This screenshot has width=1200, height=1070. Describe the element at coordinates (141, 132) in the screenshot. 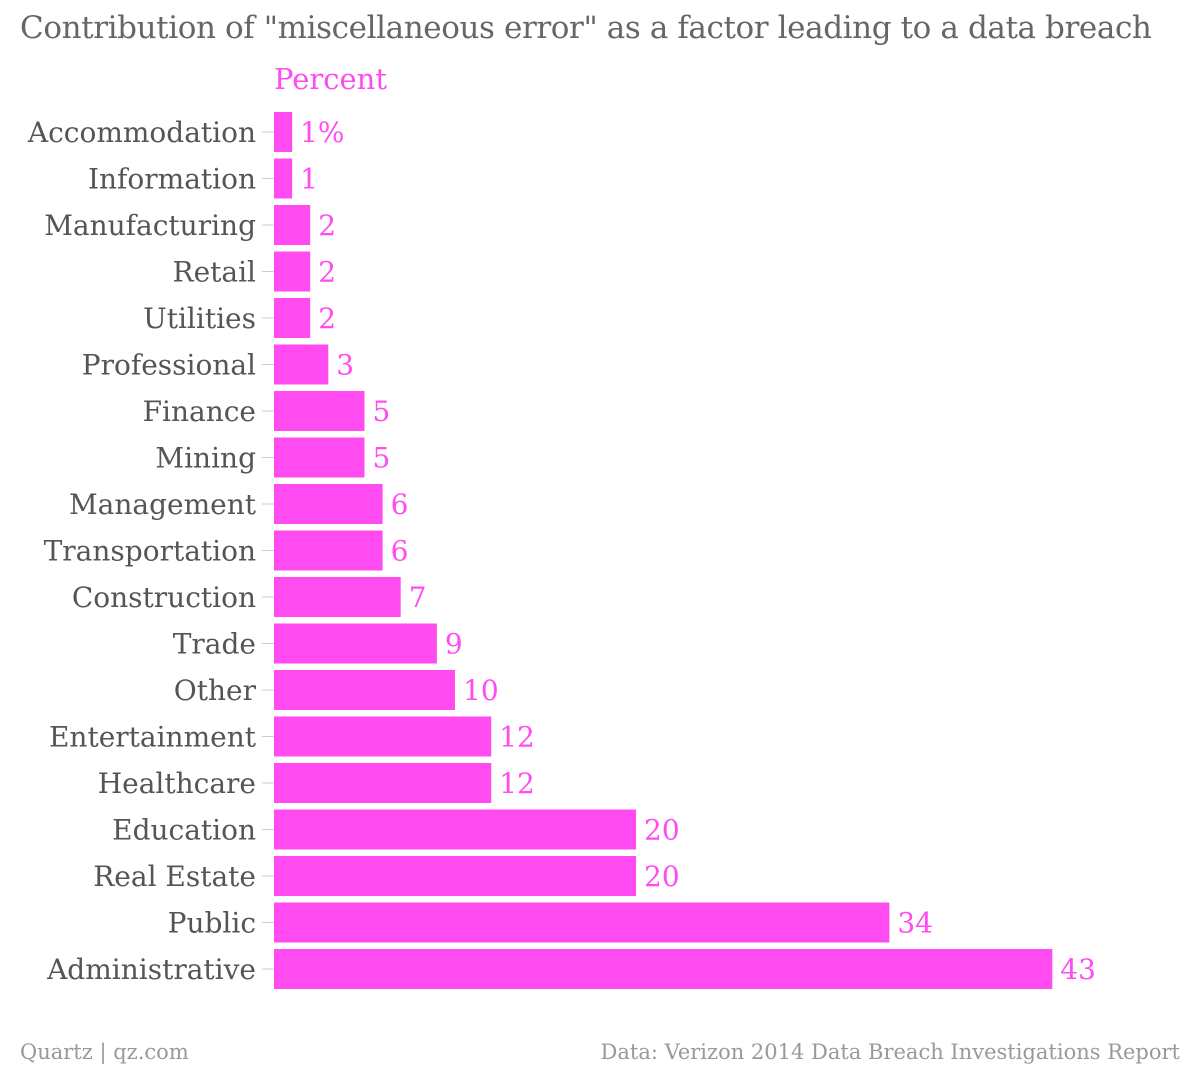

I see `category-label-accommodation: Accommodation` at that location.